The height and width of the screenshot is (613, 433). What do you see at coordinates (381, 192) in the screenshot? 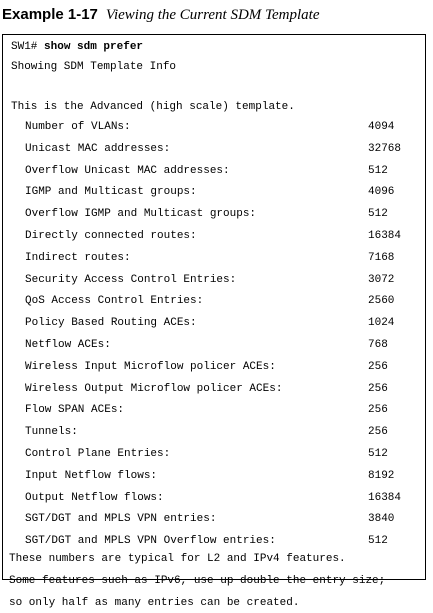
I see `resource-value: 4096` at bounding box center [381, 192].